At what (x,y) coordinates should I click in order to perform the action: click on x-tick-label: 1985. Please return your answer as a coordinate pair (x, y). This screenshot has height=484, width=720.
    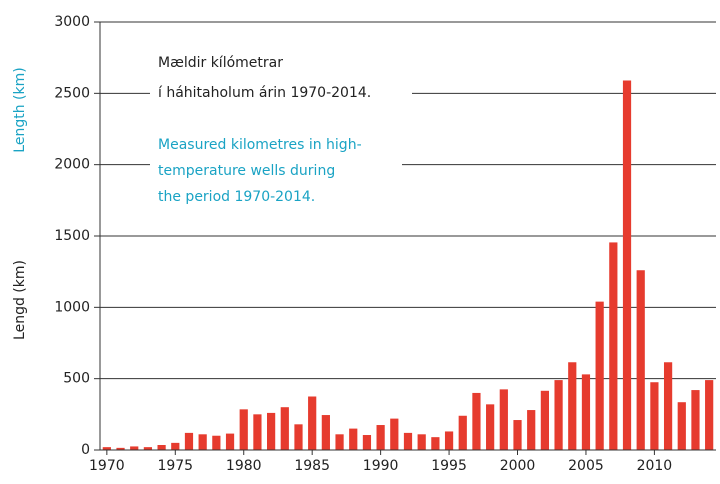
    Looking at the image, I should click on (312, 466).